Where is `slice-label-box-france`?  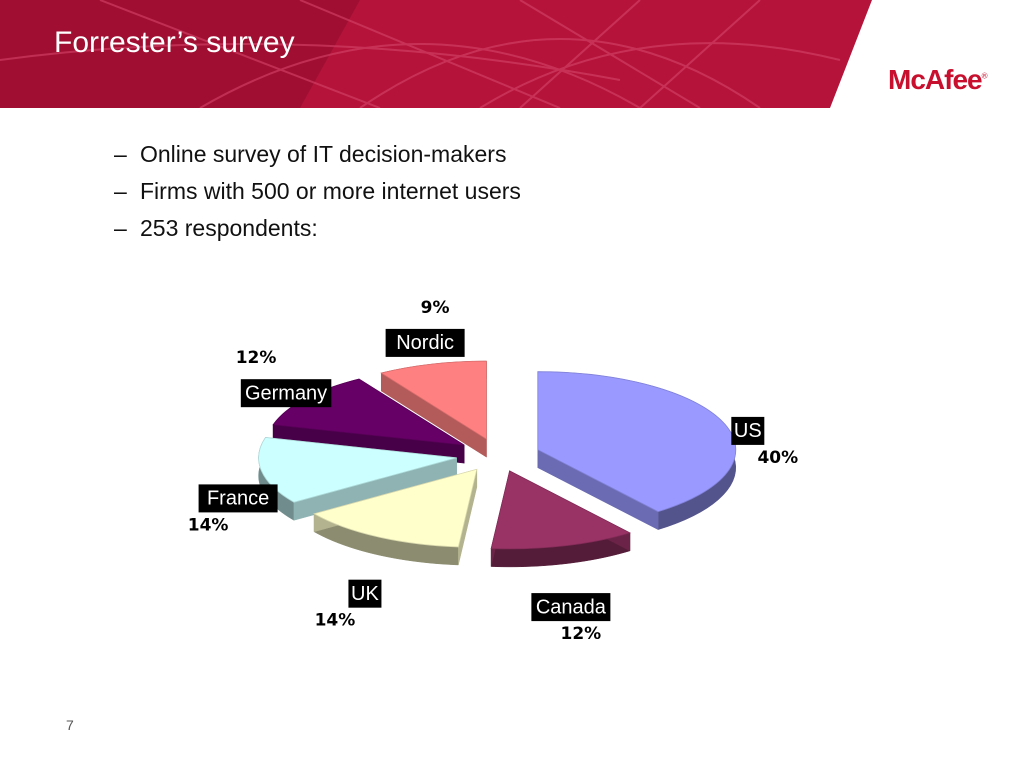
slice-label-box-france is located at coordinates (238, 498).